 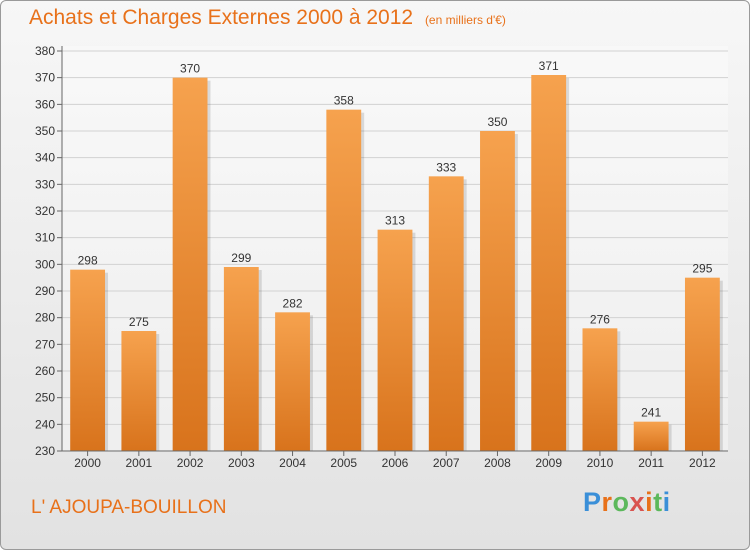 What do you see at coordinates (87, 463) in the screenshot?
I see `x-tick-label-2000: 2000` at bounding box center [87, 463].